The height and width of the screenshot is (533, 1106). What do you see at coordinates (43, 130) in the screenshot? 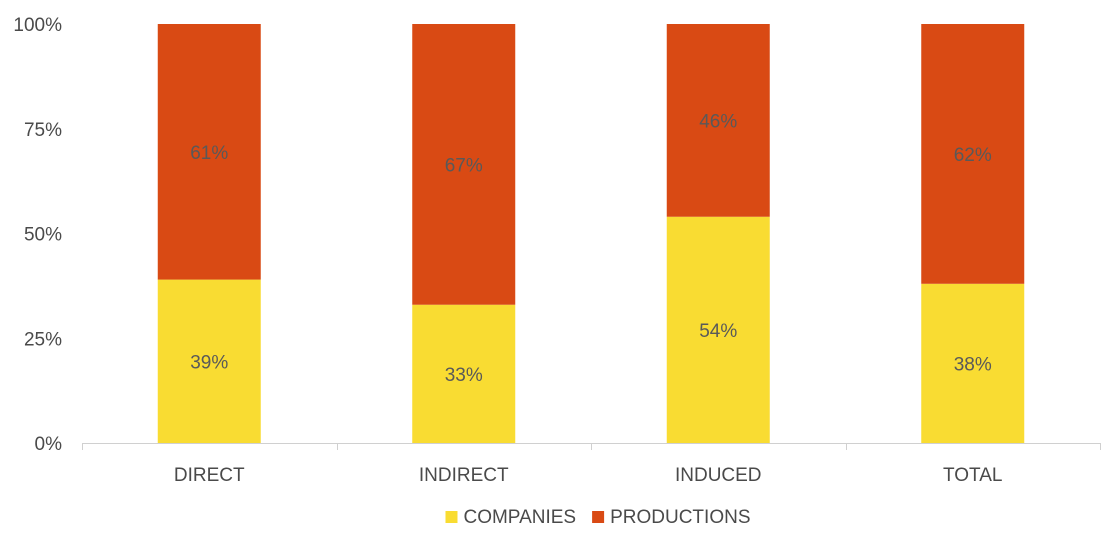
I see `y-tick-label: 75%` at bounding box center [43, 130].